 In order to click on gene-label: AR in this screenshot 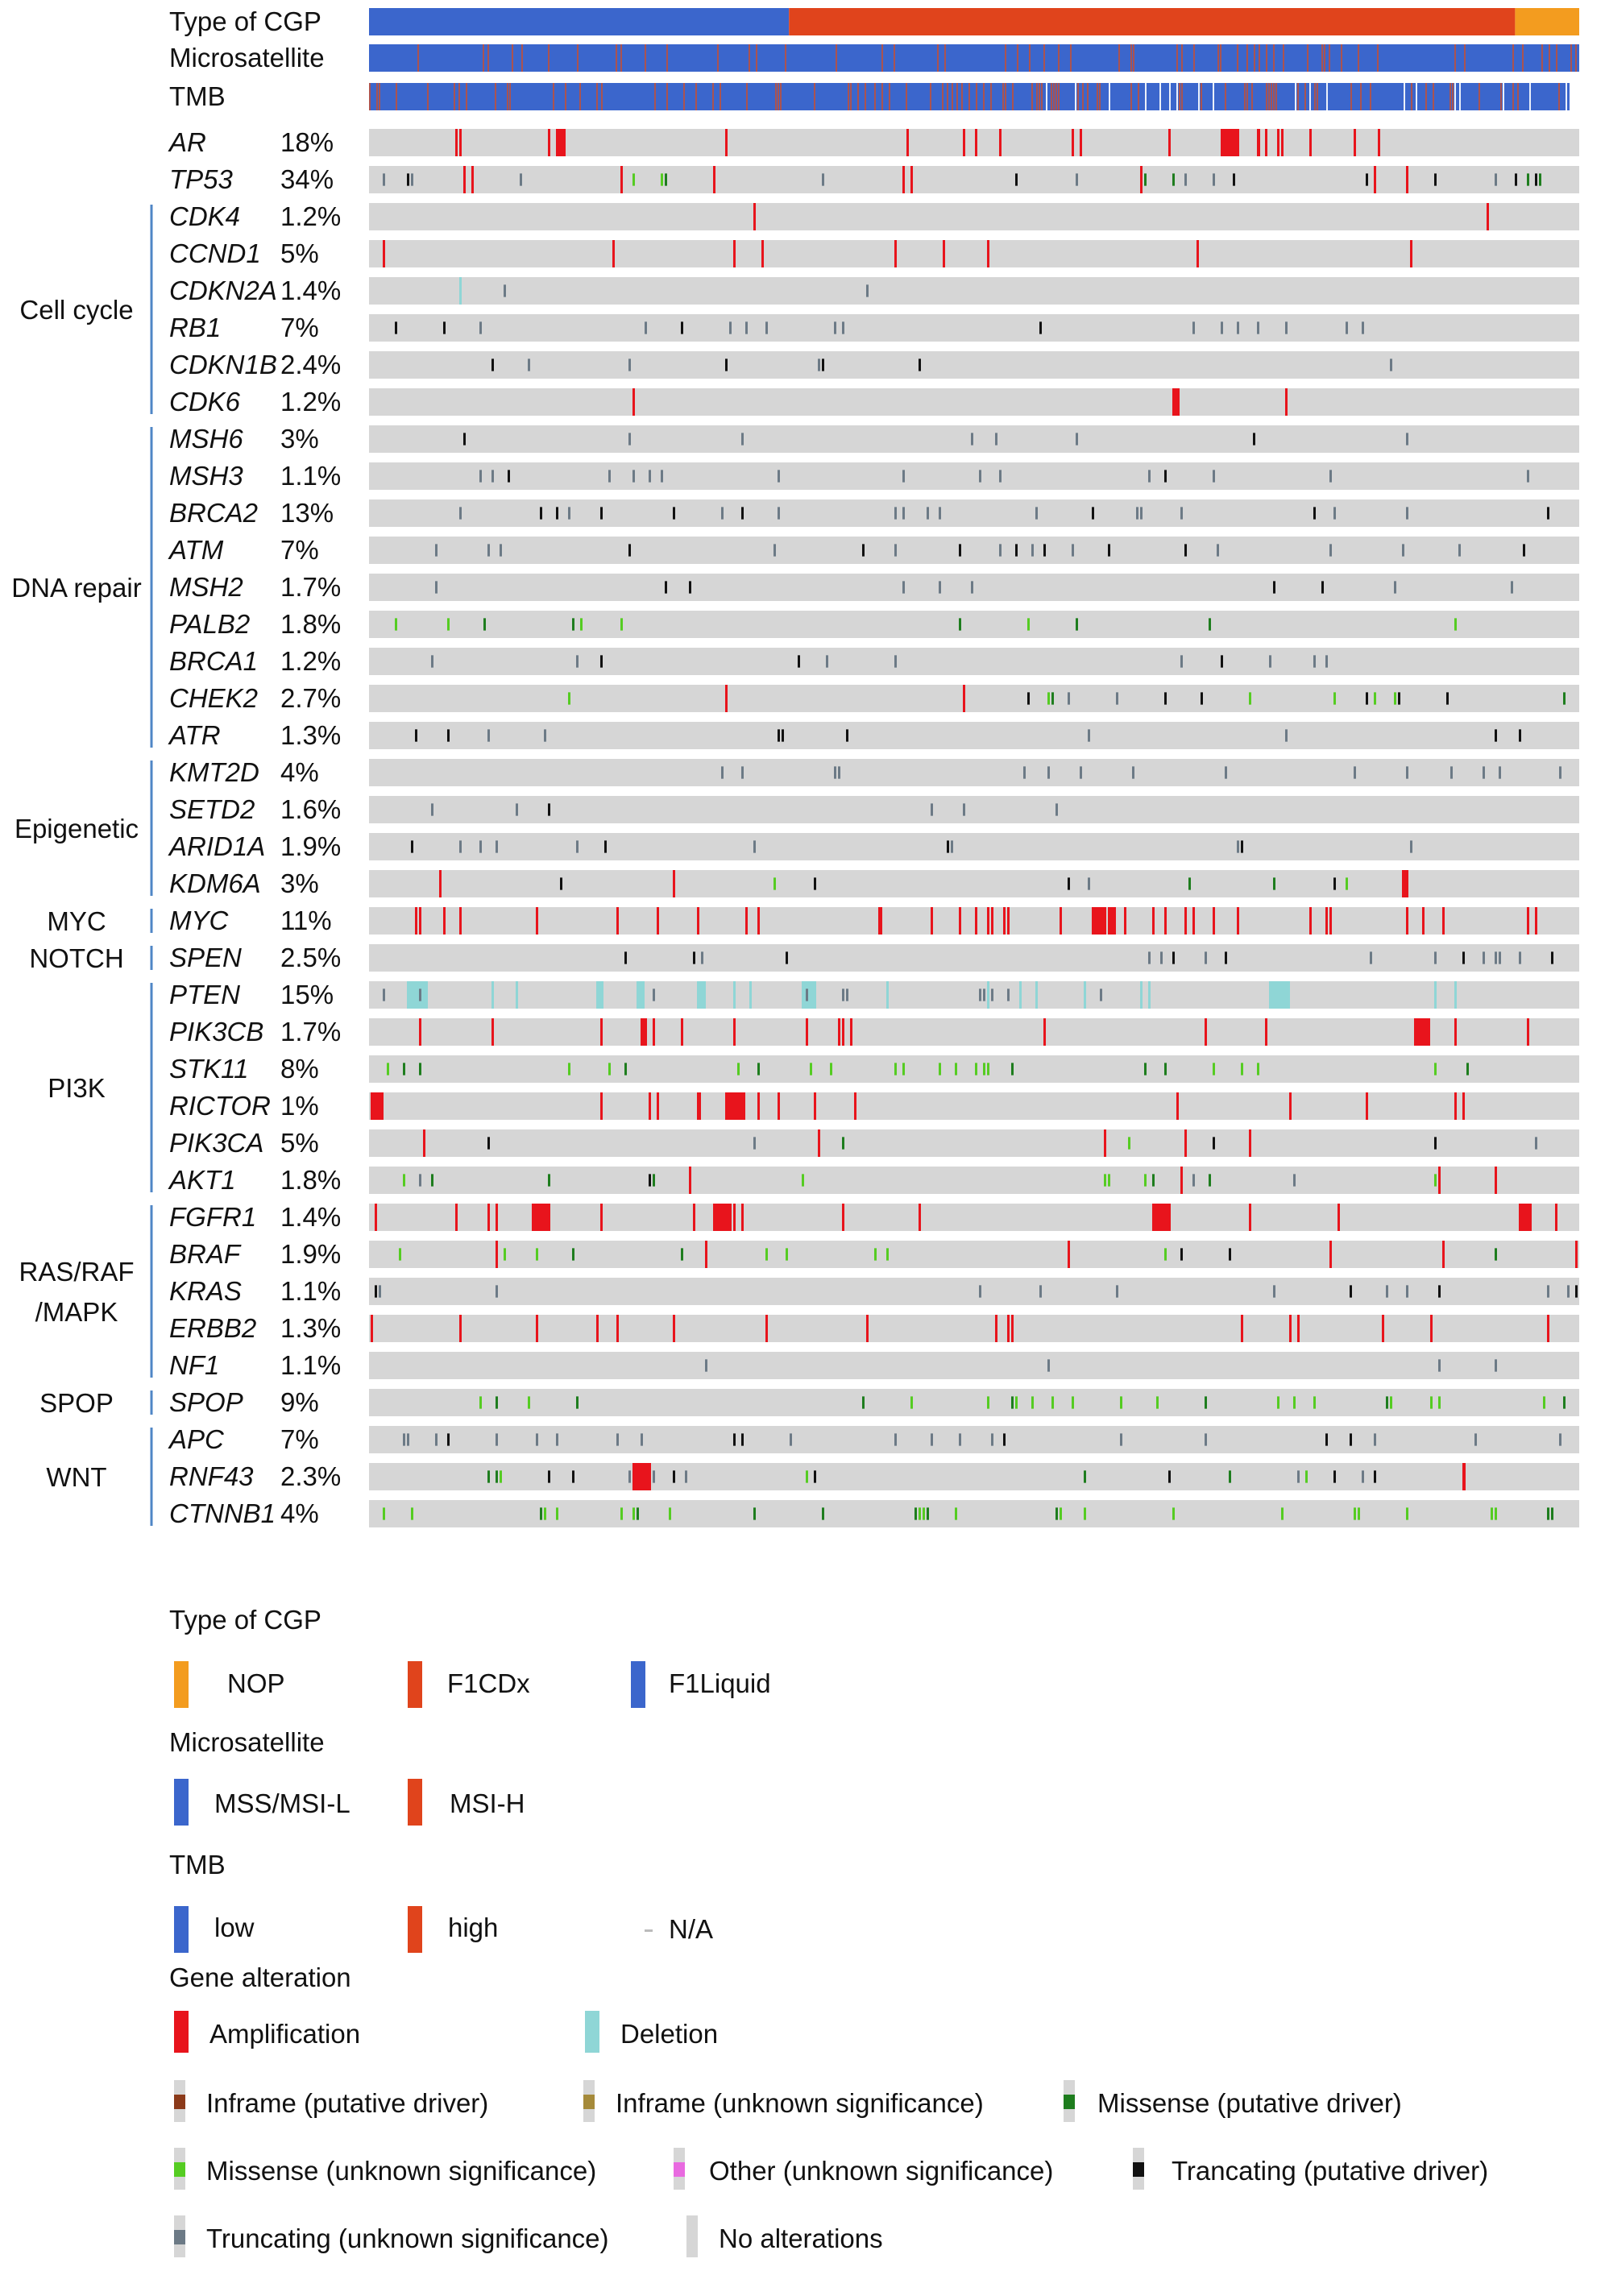, I will do `click(187, 142)`.